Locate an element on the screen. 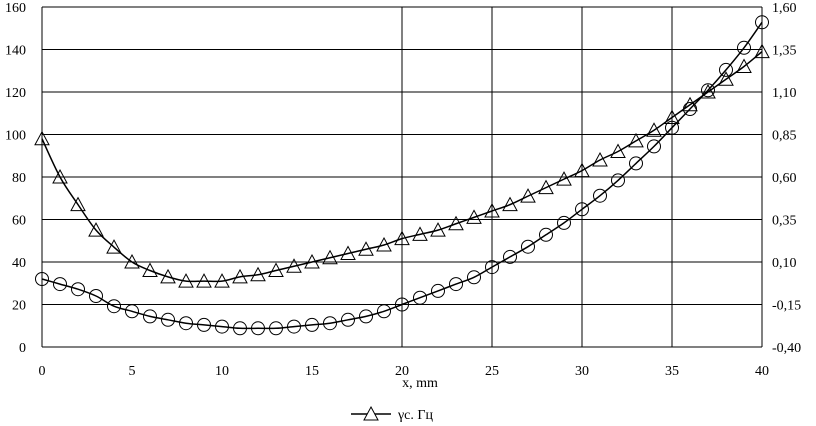 Image resolution: width=816 pixels, height=426 pixels. x-axis-label: x, mm is located at coordinates (420, 383).